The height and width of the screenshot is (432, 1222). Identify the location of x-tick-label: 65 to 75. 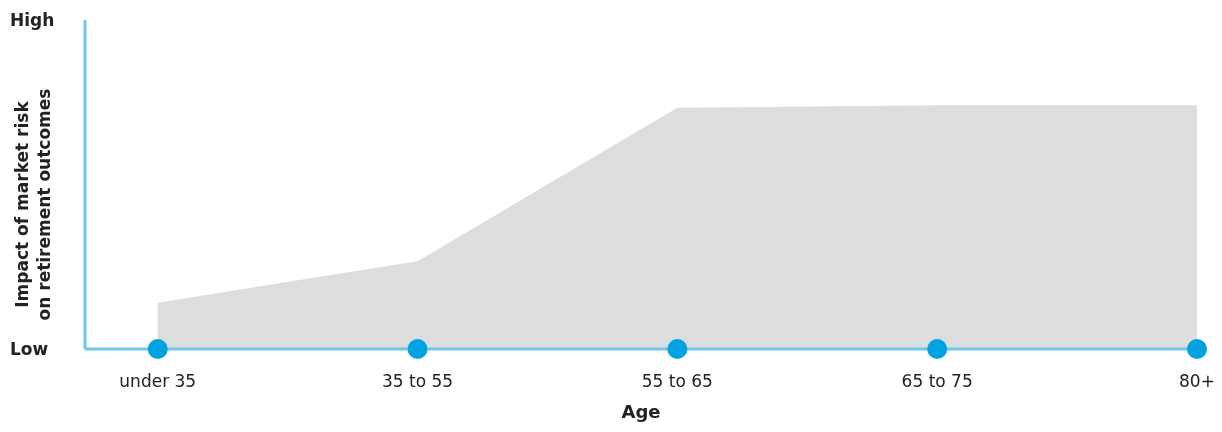
(937, 381).